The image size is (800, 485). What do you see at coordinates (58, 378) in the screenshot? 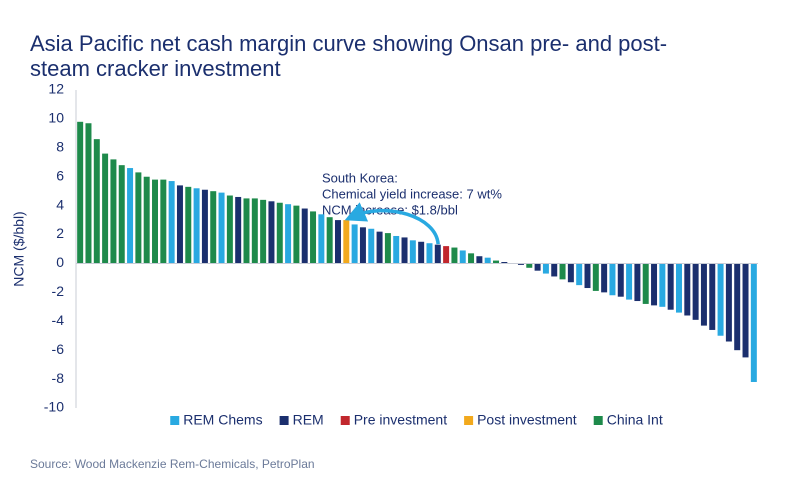
I see `y-tick-label: -8` at bounding box center [58, 378].